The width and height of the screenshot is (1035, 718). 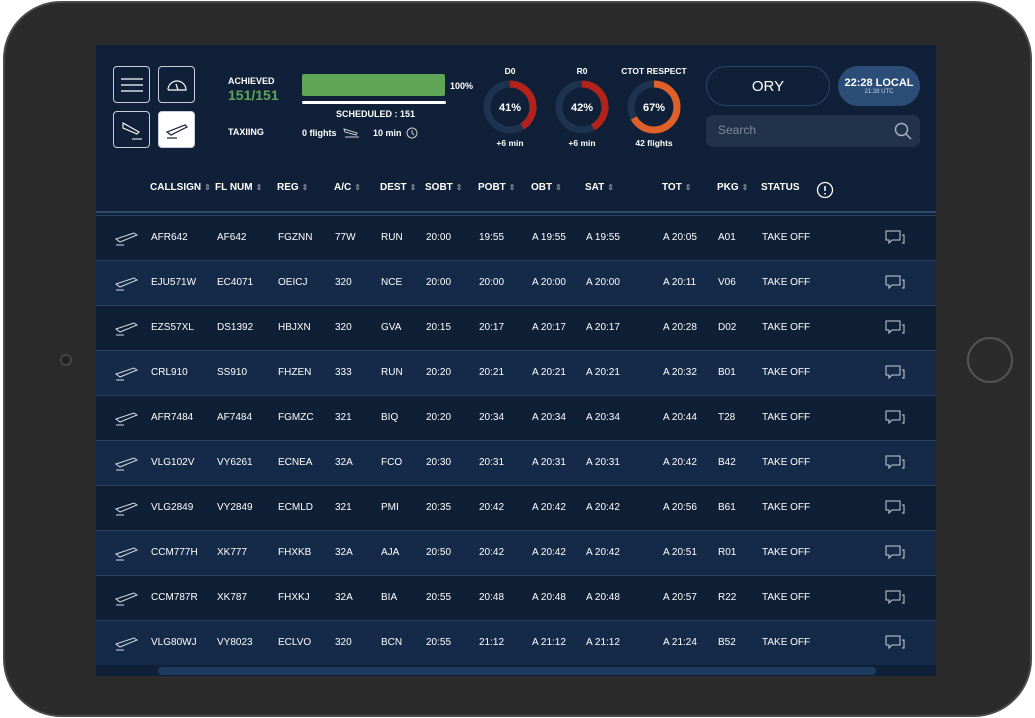 I want to click on cell-reg: ECLVO, so click(x=295, y=642).